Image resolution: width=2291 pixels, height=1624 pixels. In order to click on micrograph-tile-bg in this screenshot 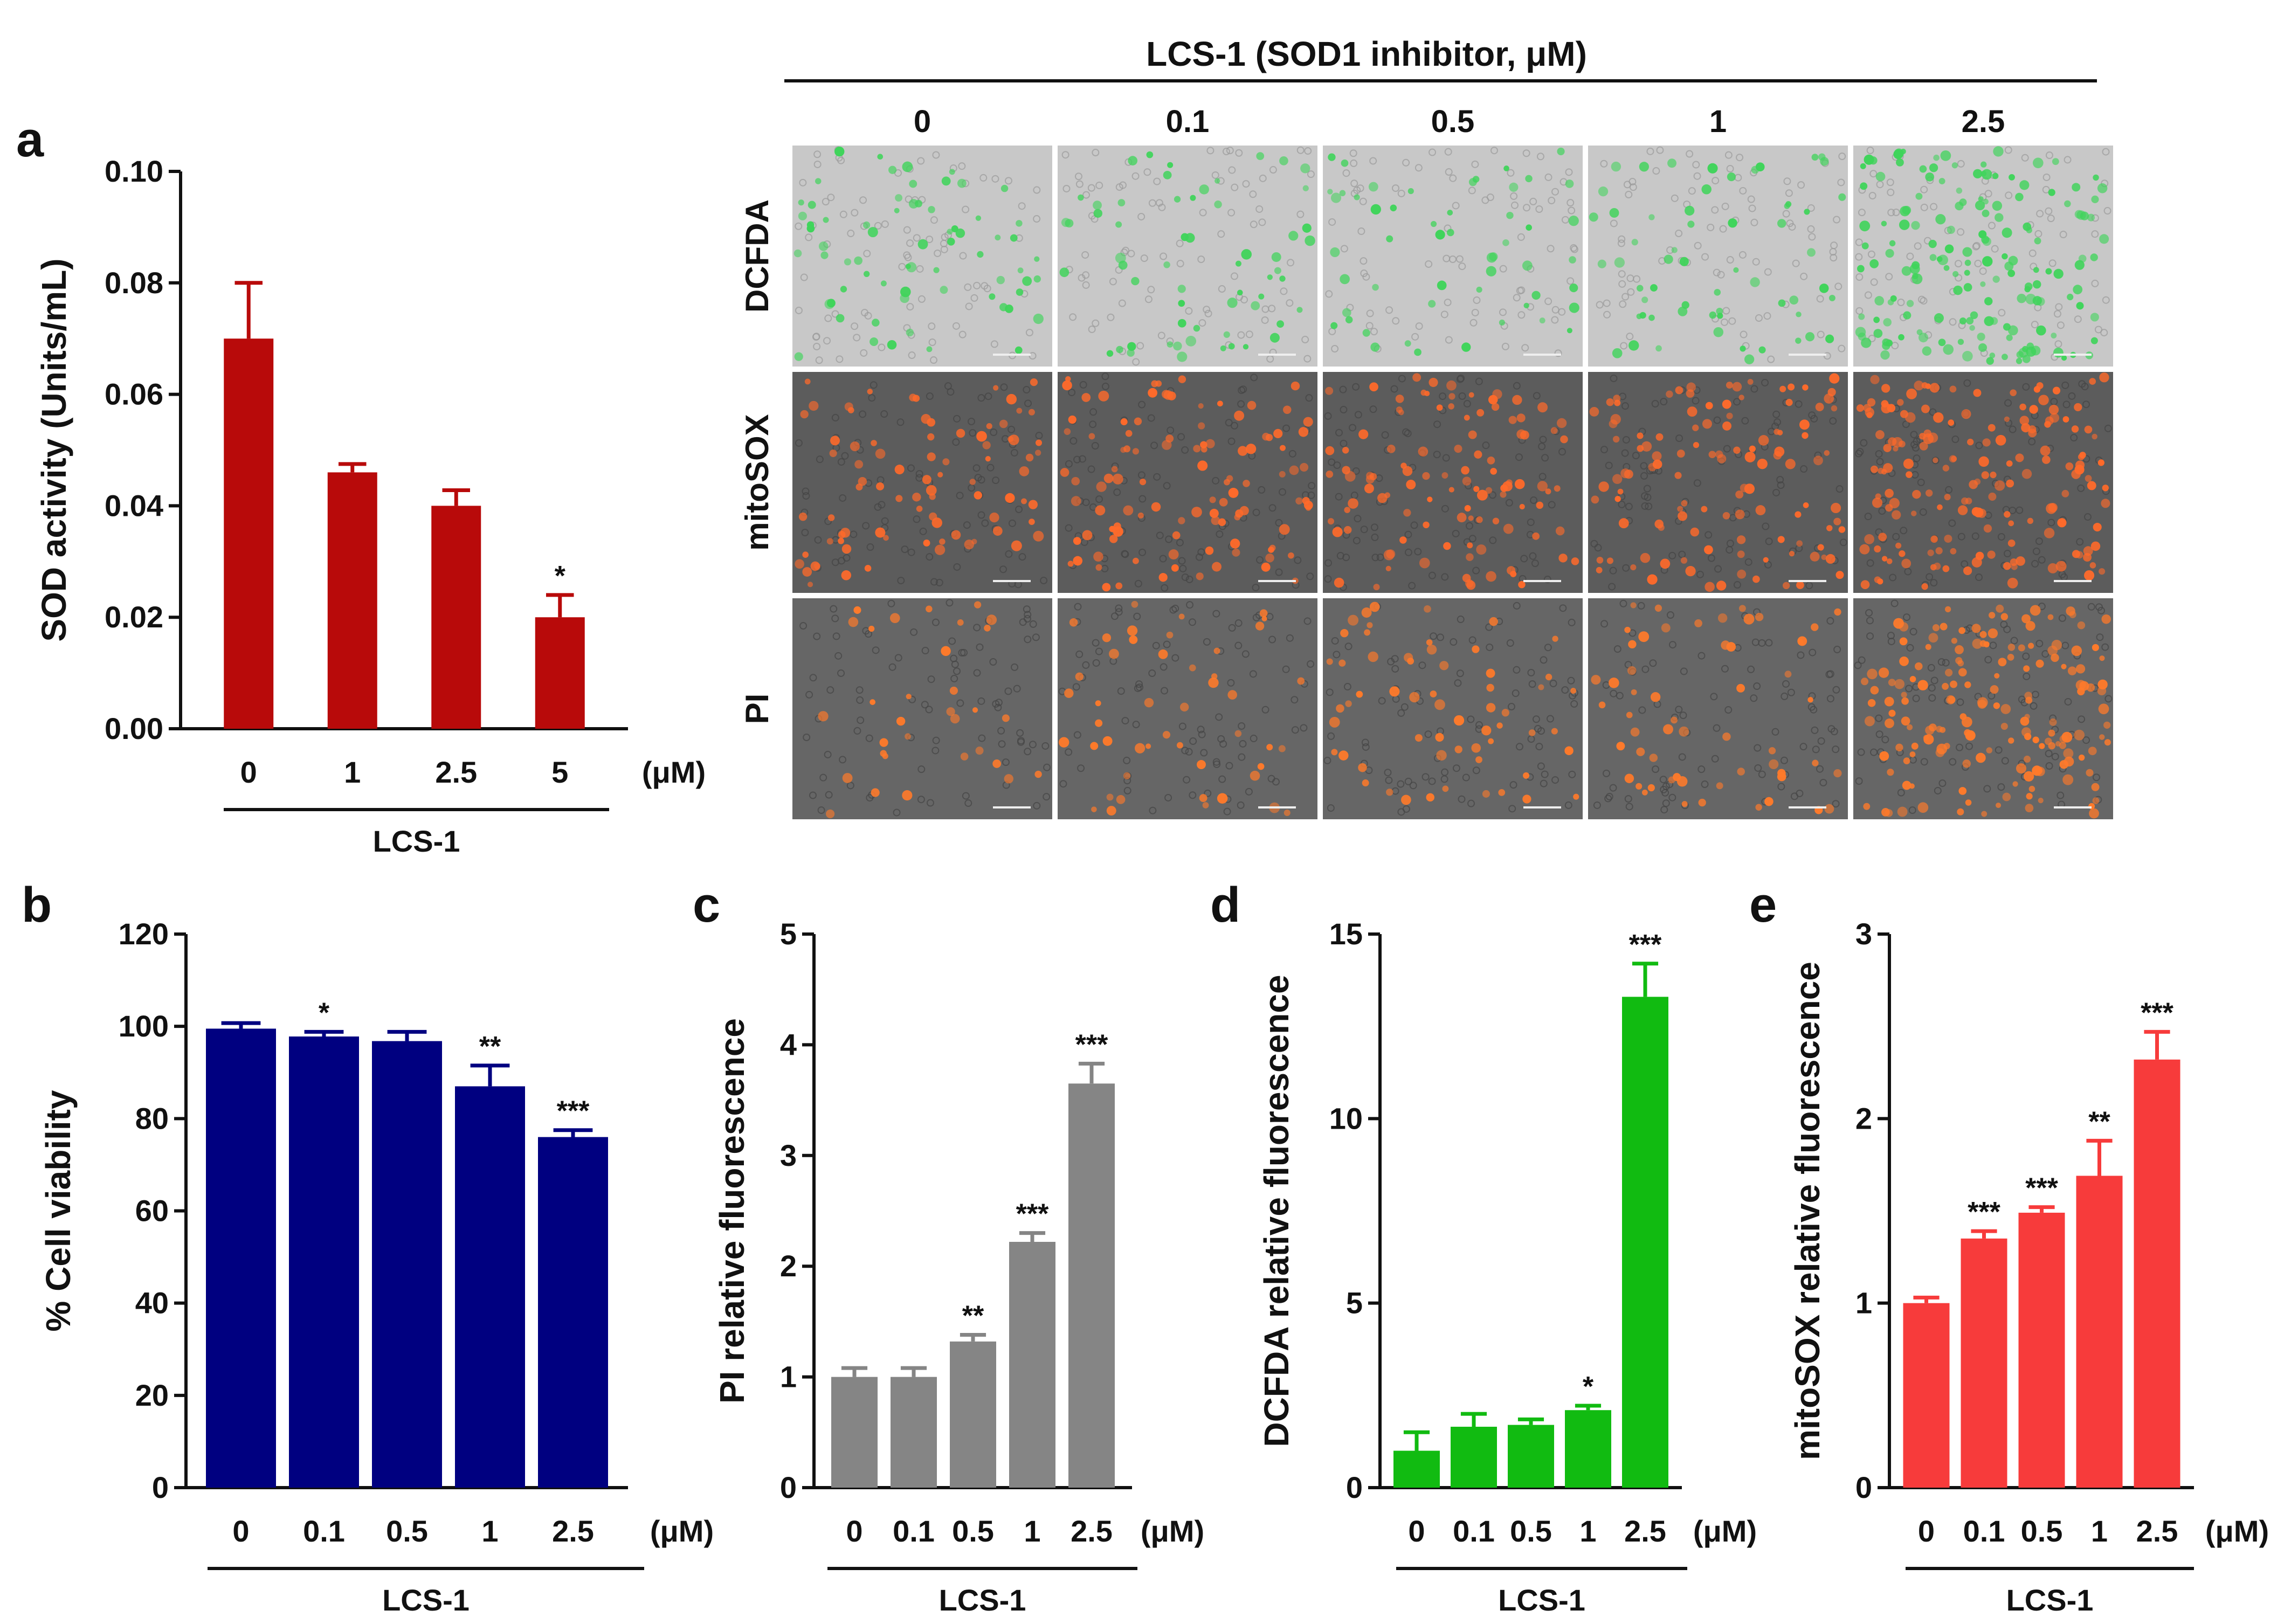, I will do `click(922, 708)`.